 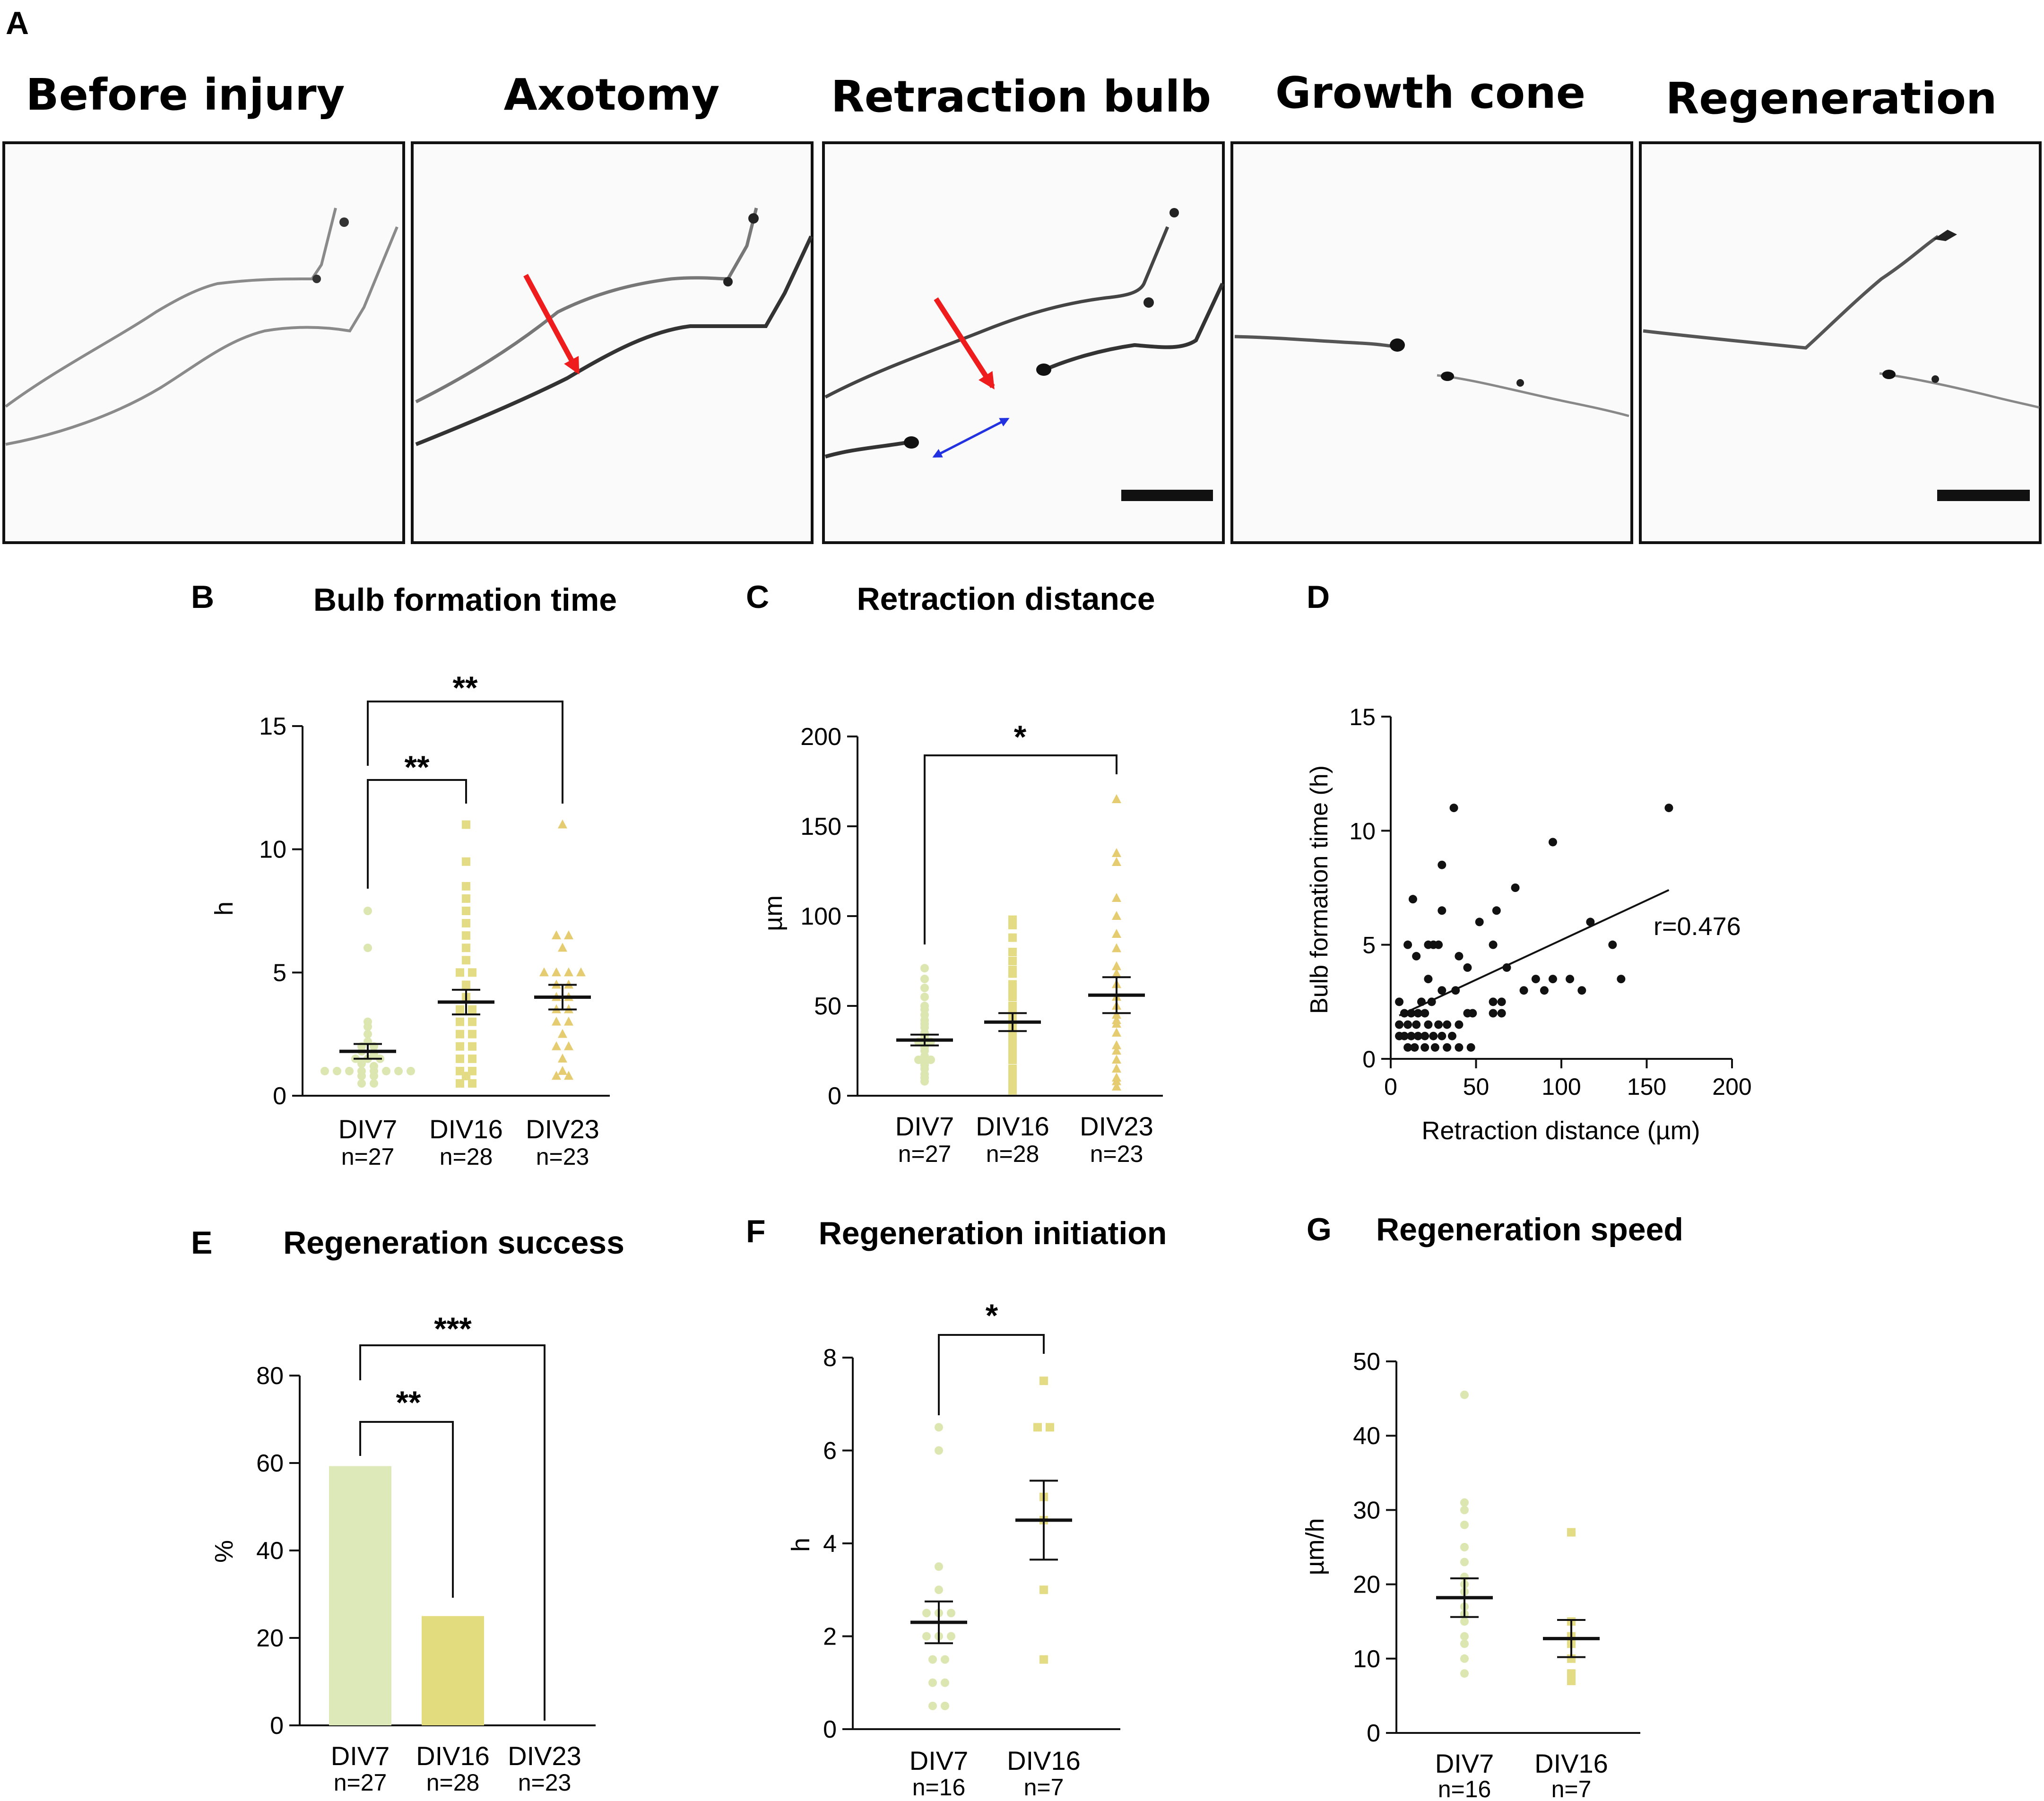 I want to click on axon-swelling, so click(x=728, y=281).